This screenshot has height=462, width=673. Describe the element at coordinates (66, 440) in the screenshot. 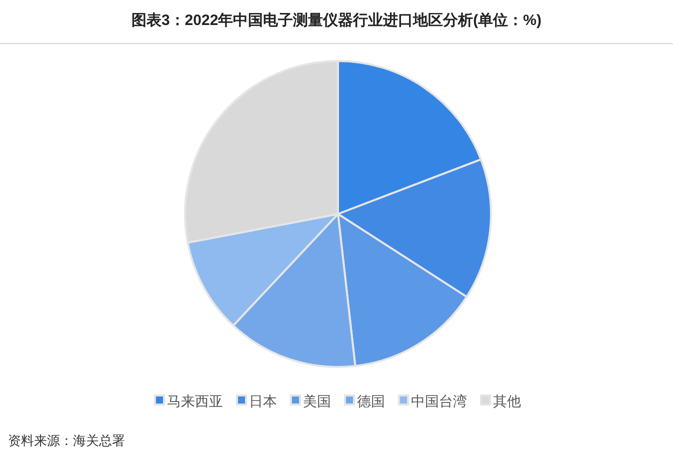

I see `annotation: 资料来源：海关总署` at that location.